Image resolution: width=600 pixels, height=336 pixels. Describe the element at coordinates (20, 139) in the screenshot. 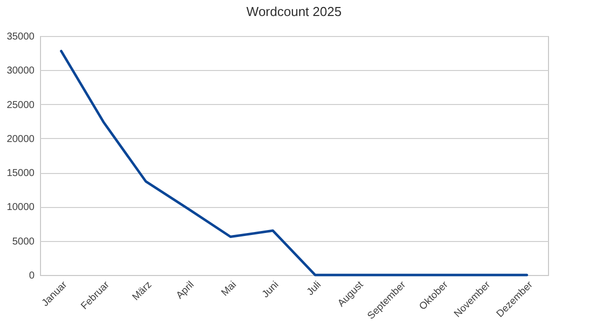

I see `y-tick-label: 20000` at that location.